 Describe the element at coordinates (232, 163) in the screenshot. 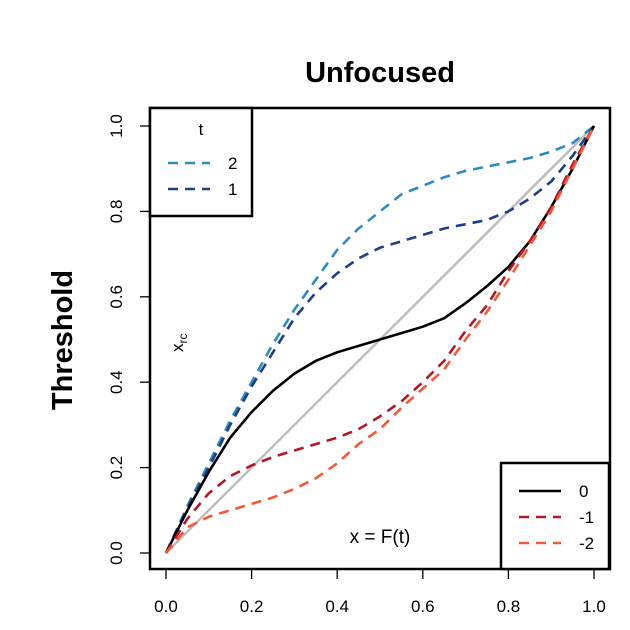

I see `legend-top-item-label: 2` at that location.